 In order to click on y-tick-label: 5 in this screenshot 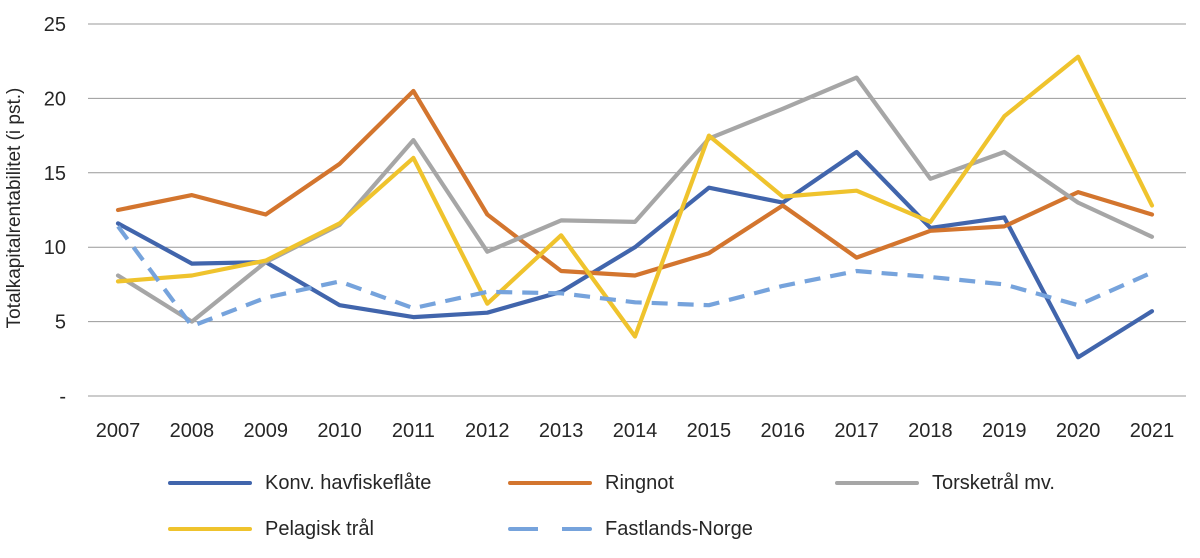, I will do `click(60, 323)`.